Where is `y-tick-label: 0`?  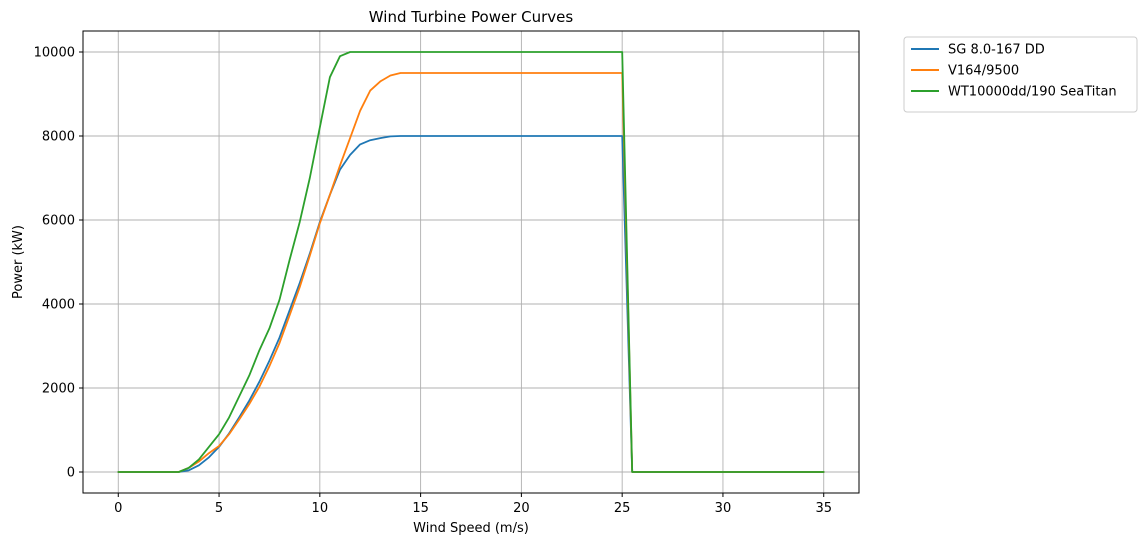
y-tick-label: 0 is located at coordinates (71, 473).